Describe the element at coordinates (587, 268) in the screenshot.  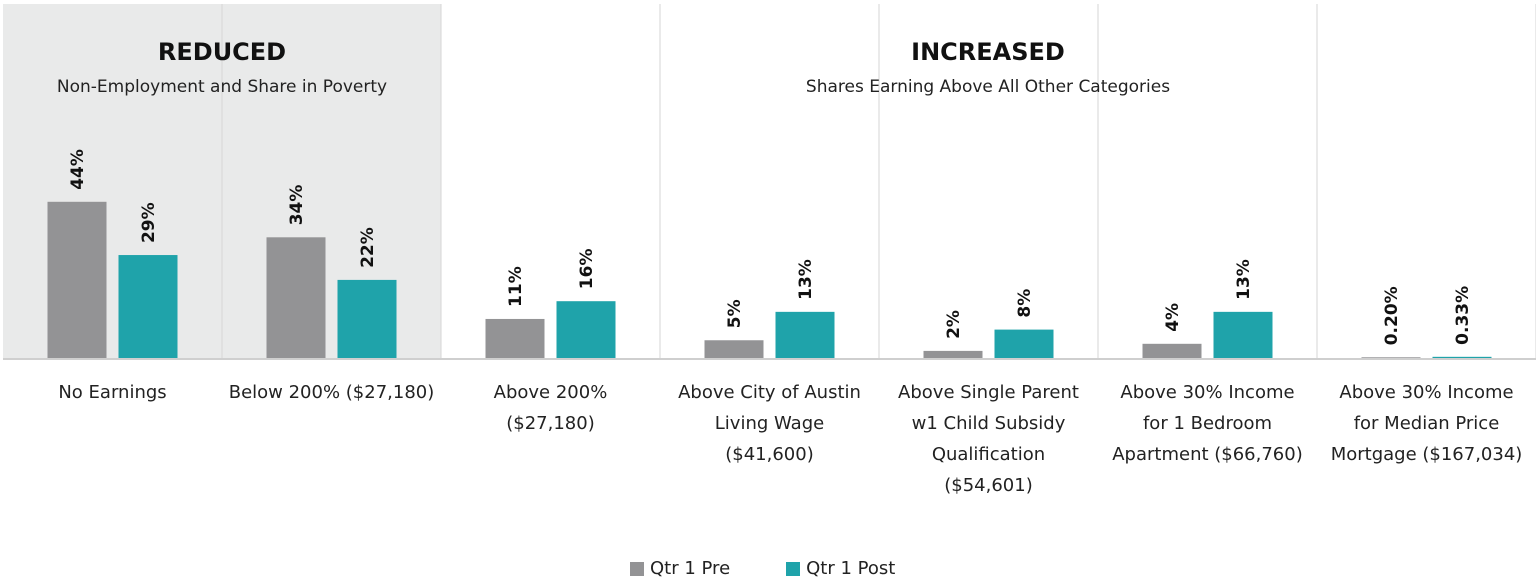
I see `data-label-post-2: 16%` at that location.